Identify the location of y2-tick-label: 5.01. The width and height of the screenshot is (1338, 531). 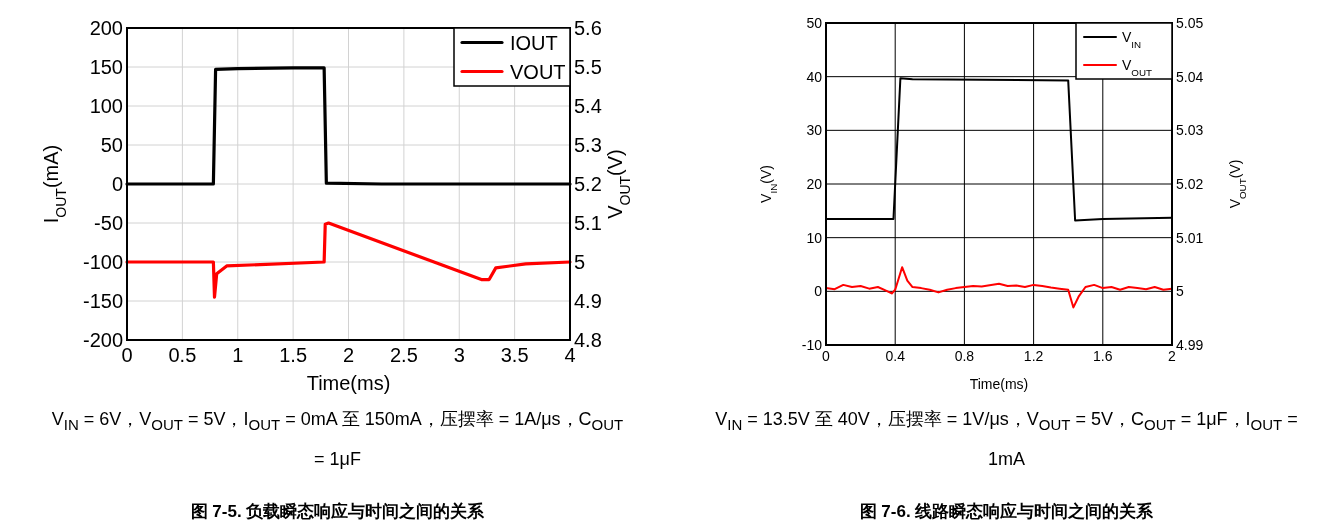
(1190, 237).